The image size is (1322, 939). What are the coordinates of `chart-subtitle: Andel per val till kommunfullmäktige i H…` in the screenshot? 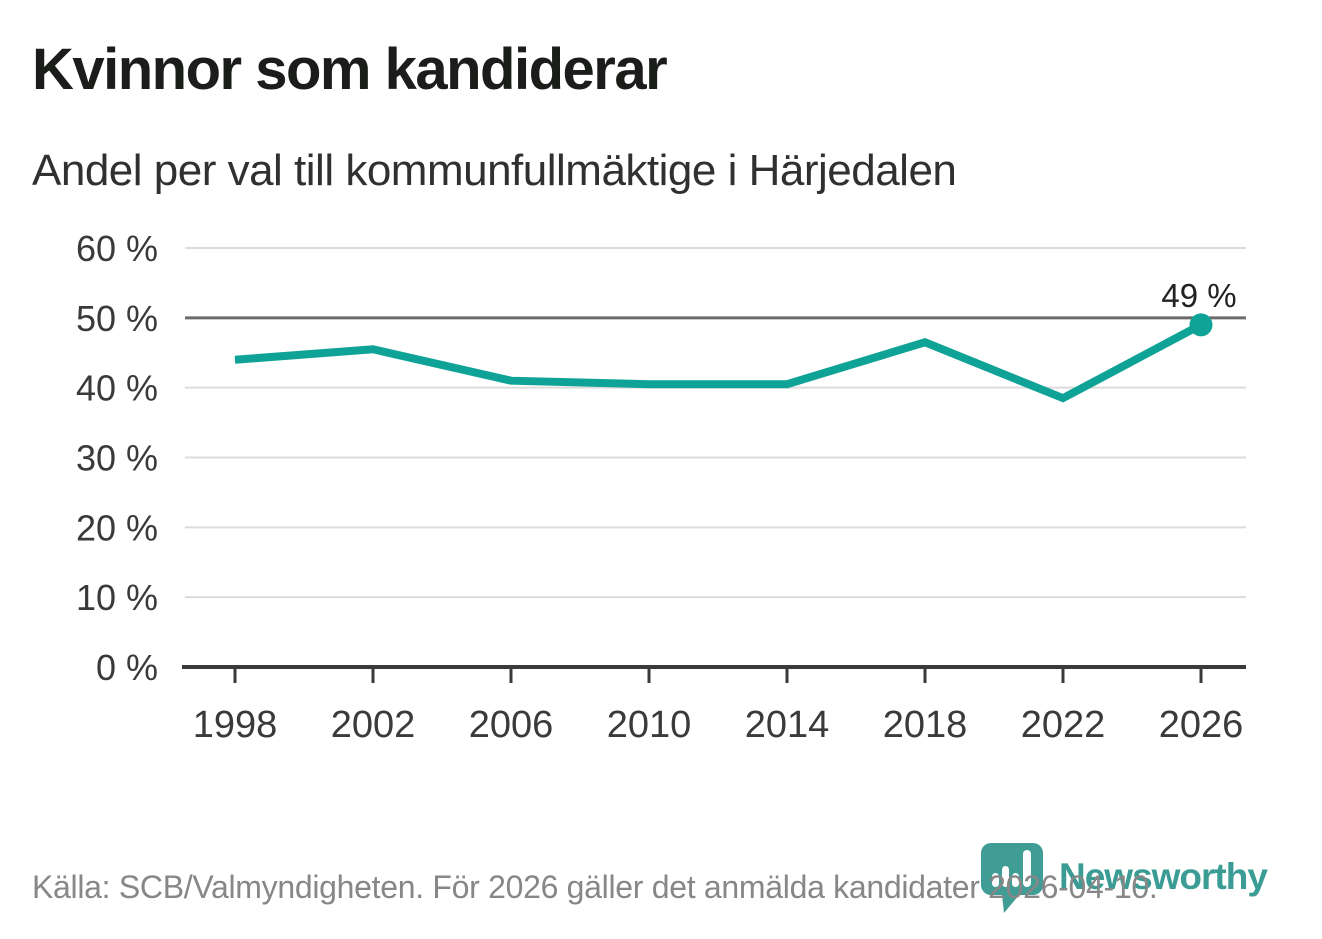 It's located at (494, 170).